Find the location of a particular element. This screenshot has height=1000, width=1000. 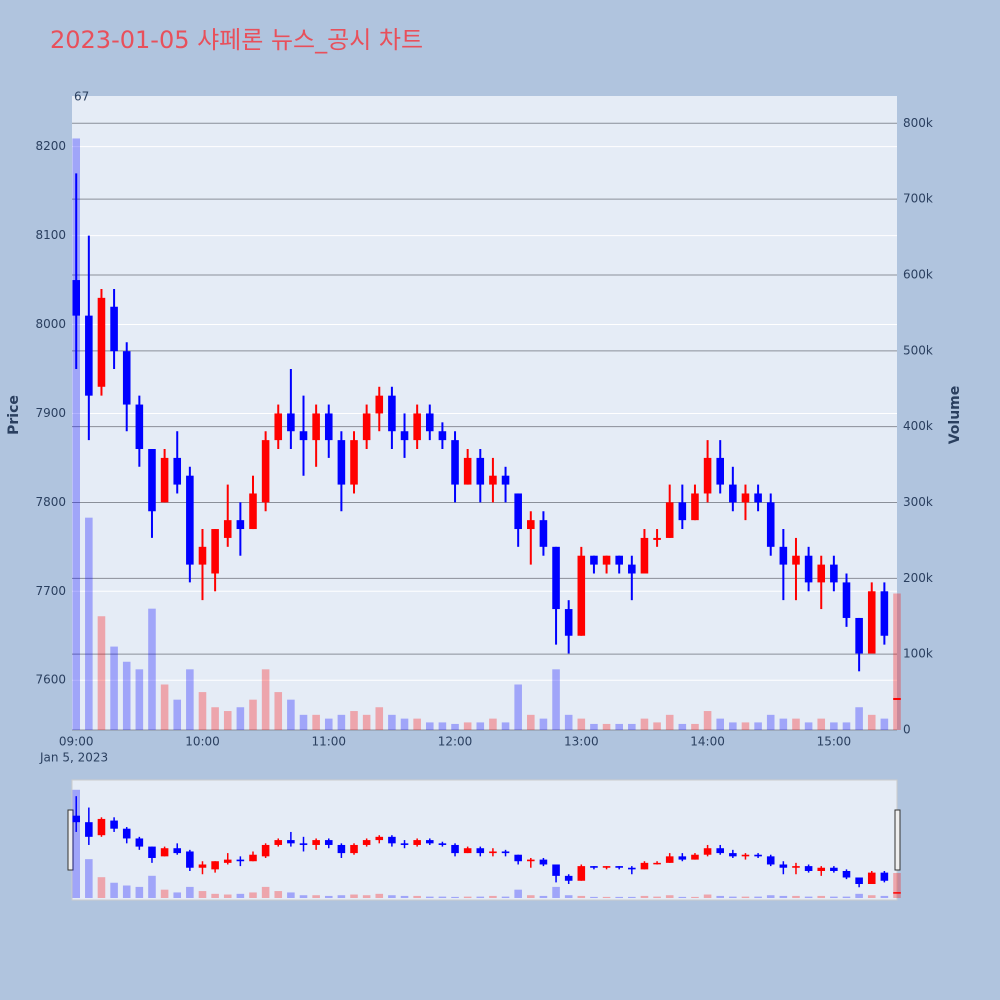

y2-tick-label: 700k is located at coordinates (918, 199).